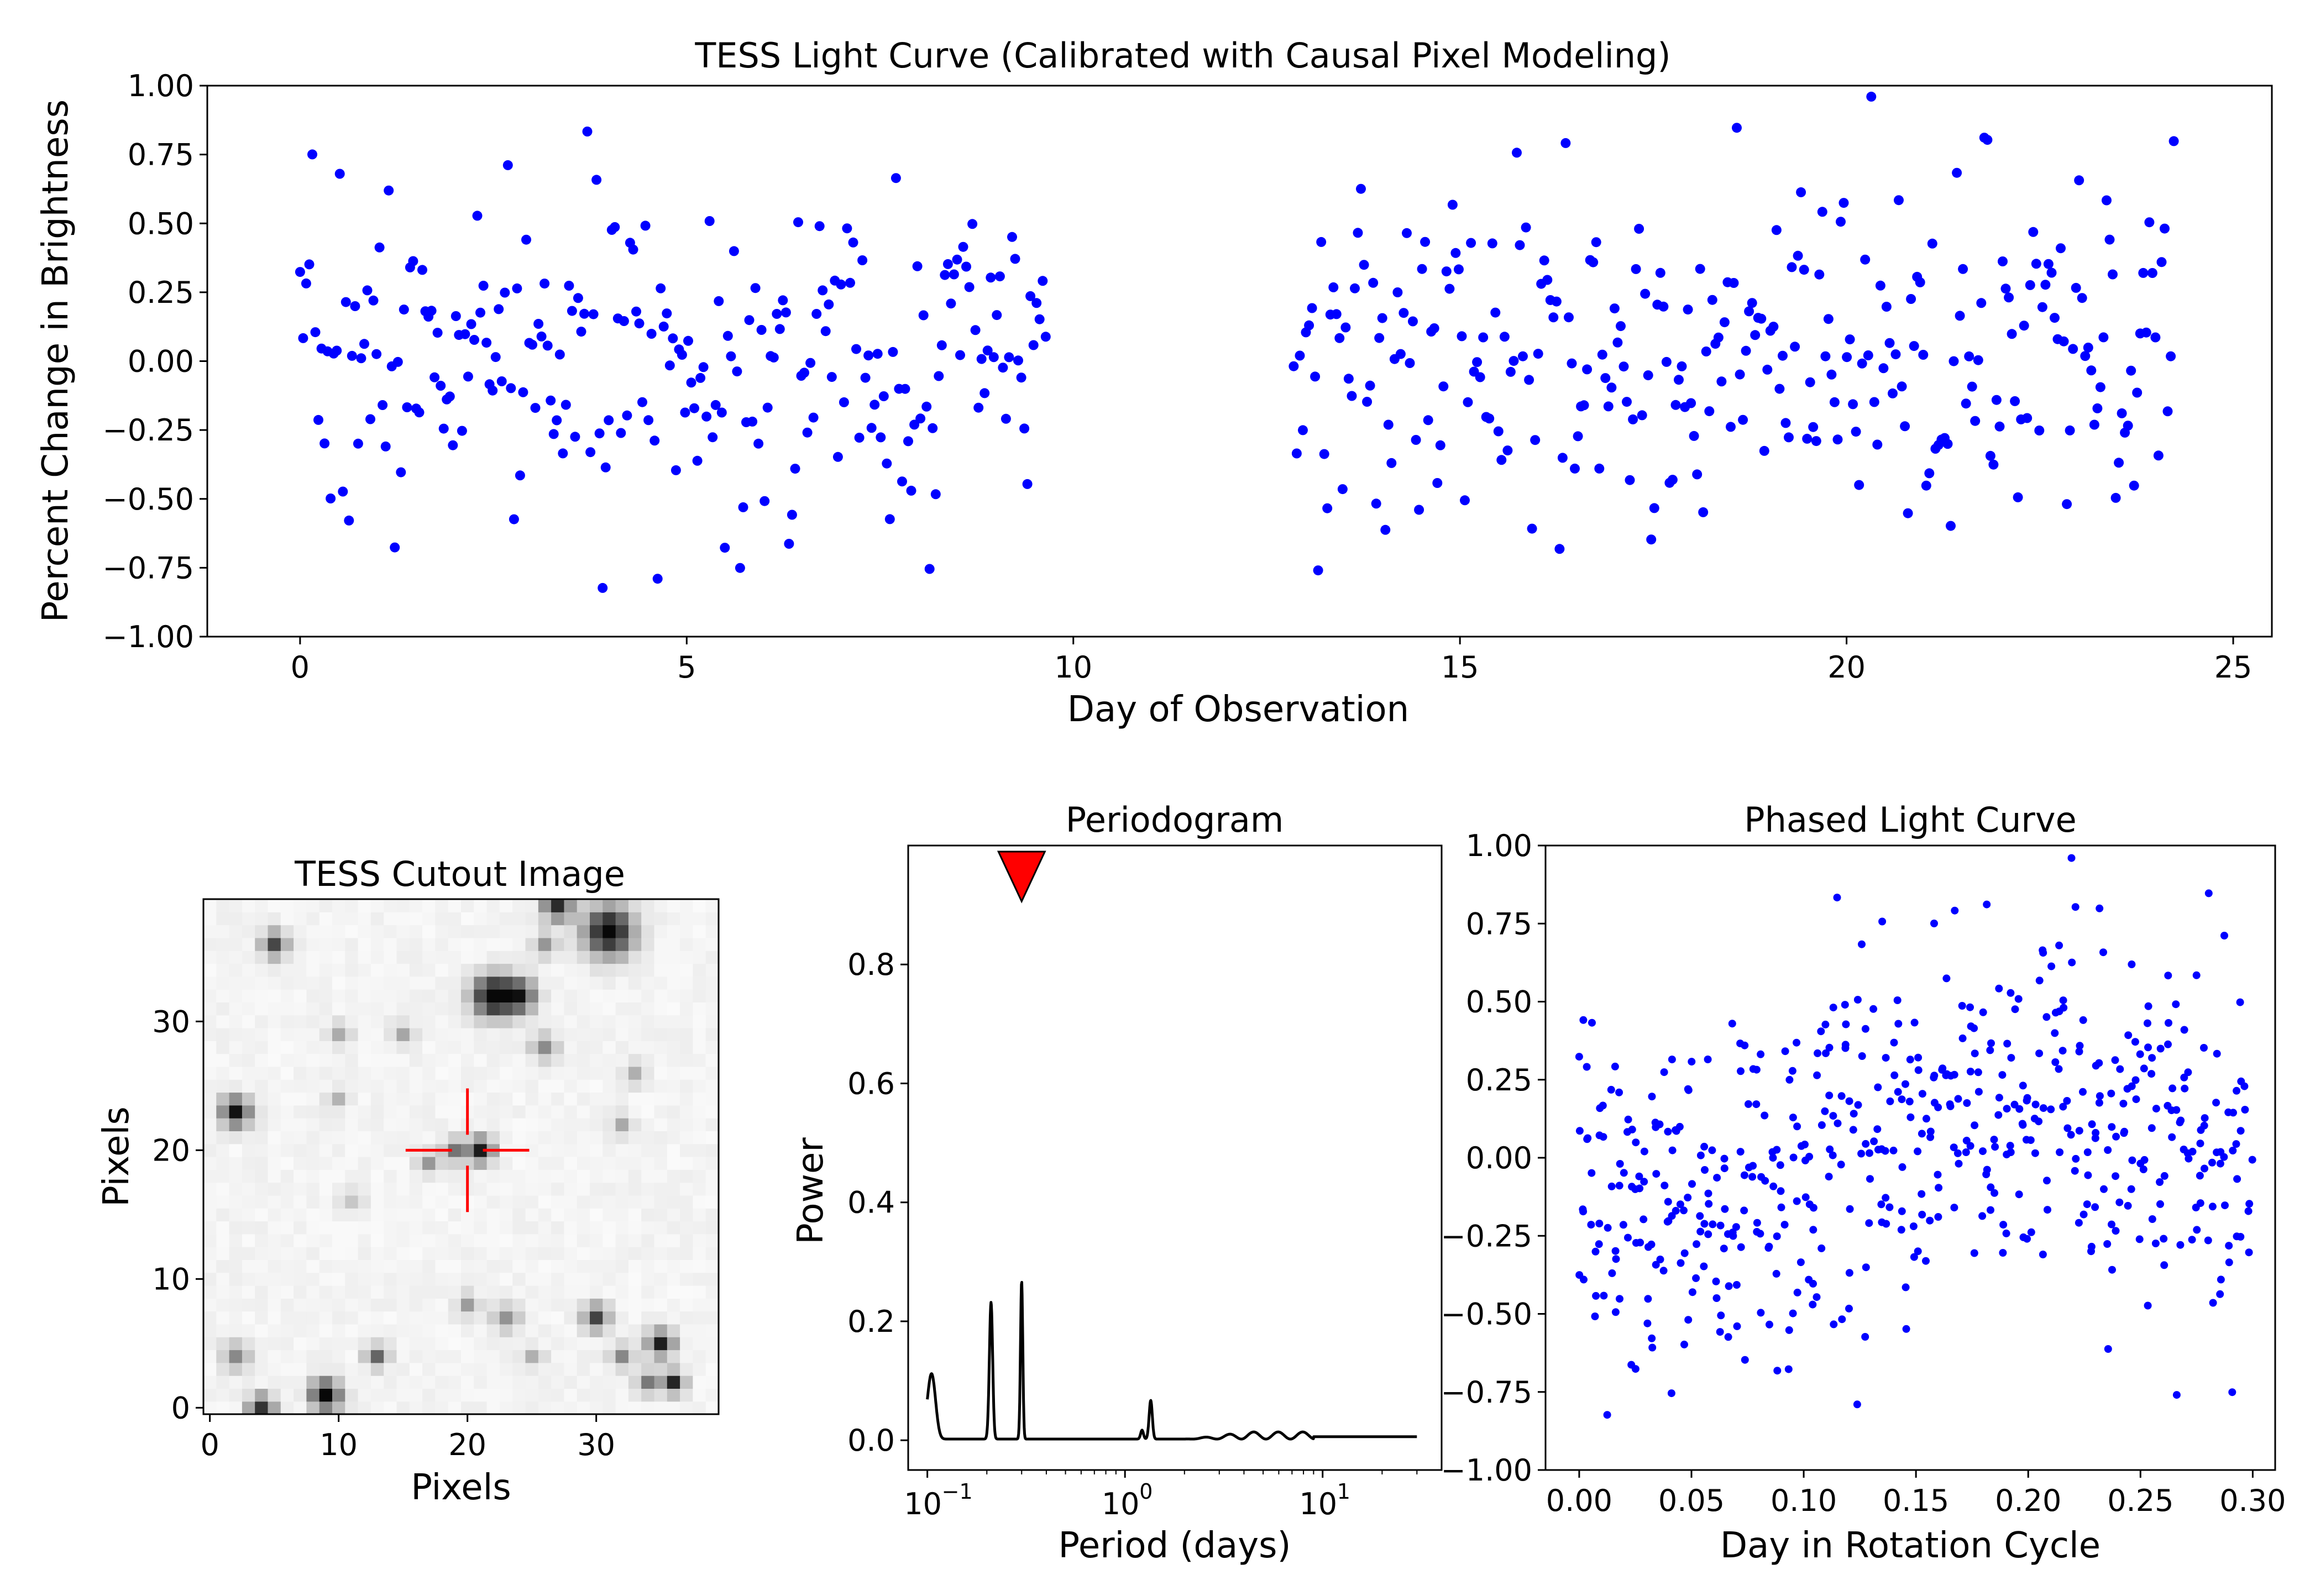 The width and height of the screenshot is (2310, 1596). I want to click on periodogram-title: Periodogram, so click(1175, 820).